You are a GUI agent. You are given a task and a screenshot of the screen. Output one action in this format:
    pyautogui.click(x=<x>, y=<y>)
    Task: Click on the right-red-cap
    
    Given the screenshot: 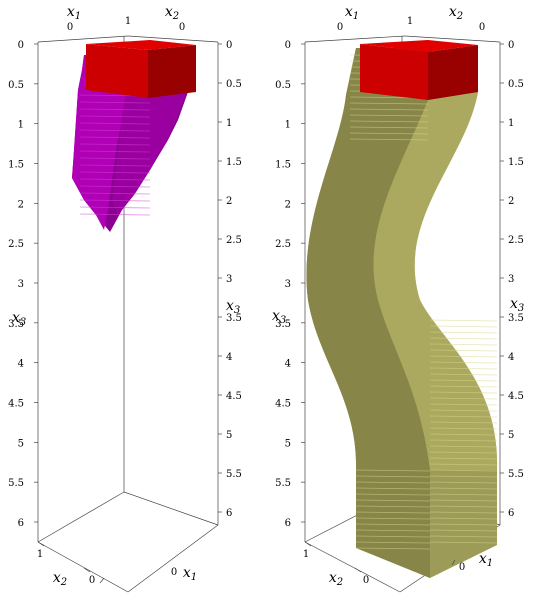 What is the action you would take?
    pyautogui.click(x=419, y=70)
    